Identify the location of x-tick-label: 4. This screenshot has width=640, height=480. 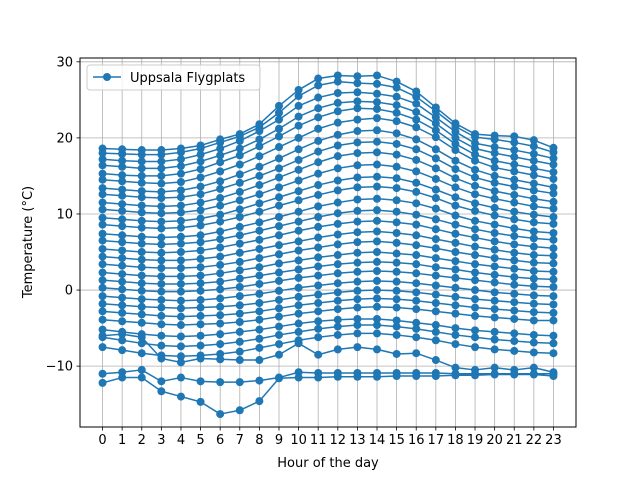
(181, 440).